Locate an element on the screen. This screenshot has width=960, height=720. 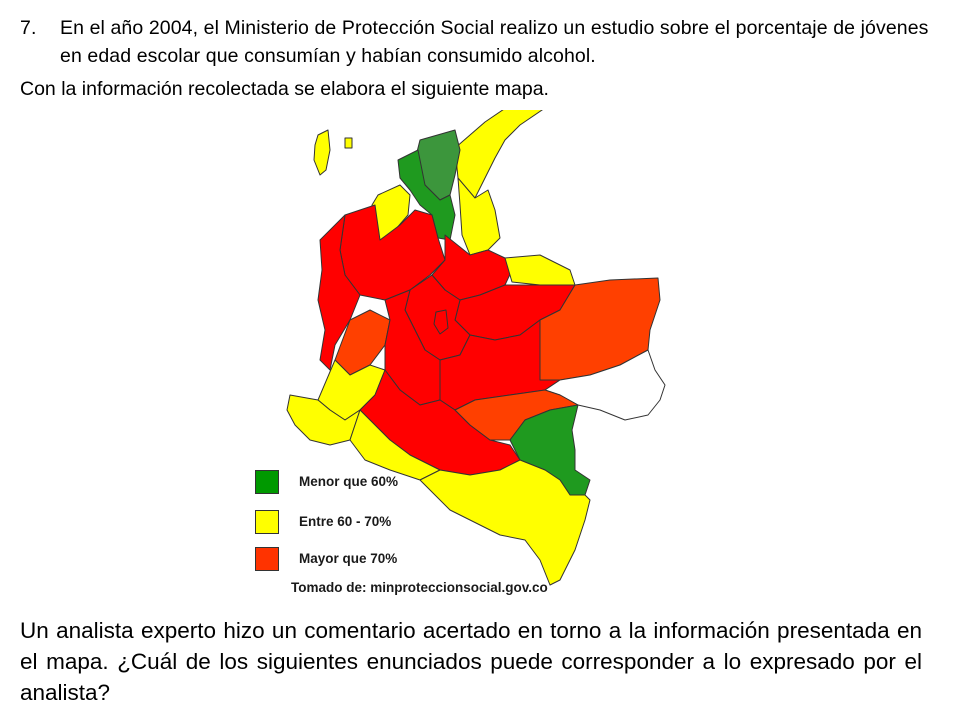
legend-label-low: Menor que 60% is located at coordinates (349, 481).